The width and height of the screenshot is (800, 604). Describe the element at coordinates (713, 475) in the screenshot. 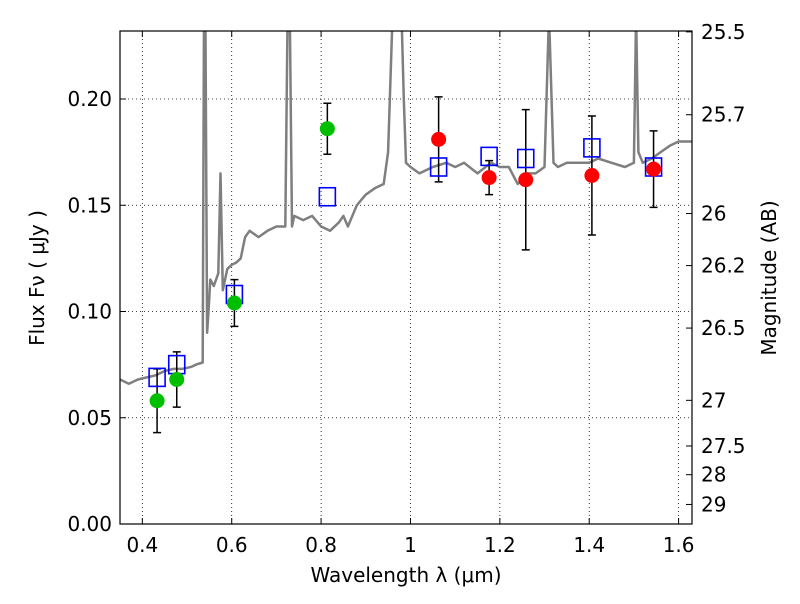

I see `right-tick-label: 28` at that location.